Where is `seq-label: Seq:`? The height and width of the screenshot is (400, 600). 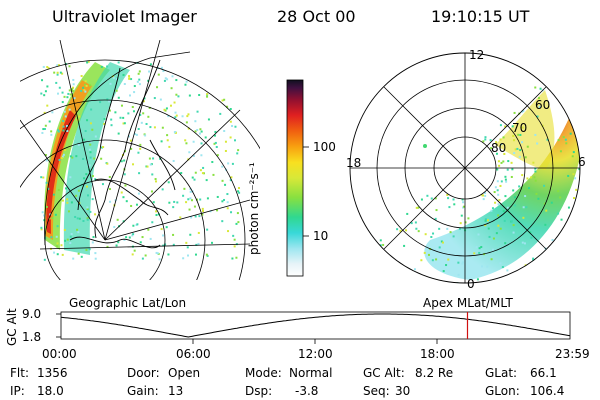
seq-label: Seq: is located at coordinates (376, 391).